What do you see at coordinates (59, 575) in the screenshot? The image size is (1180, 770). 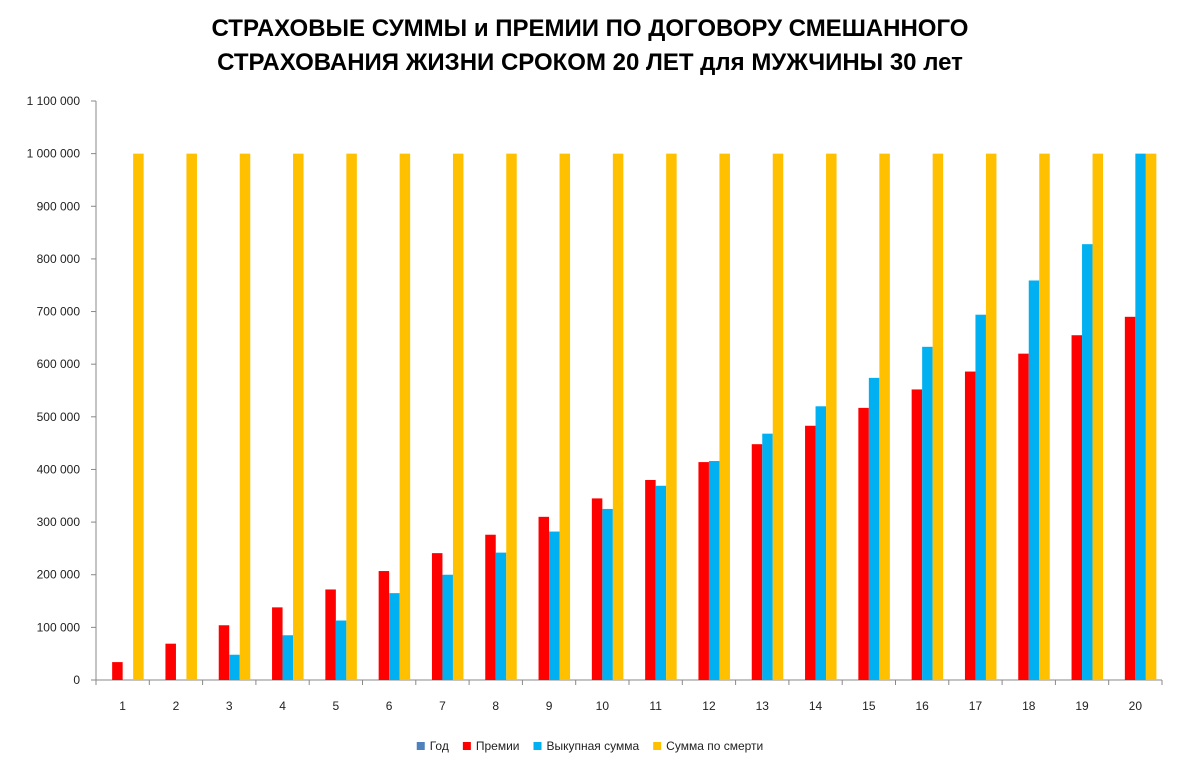 I see `y-tick-label: 200 000` at bounding box center [59, 575].